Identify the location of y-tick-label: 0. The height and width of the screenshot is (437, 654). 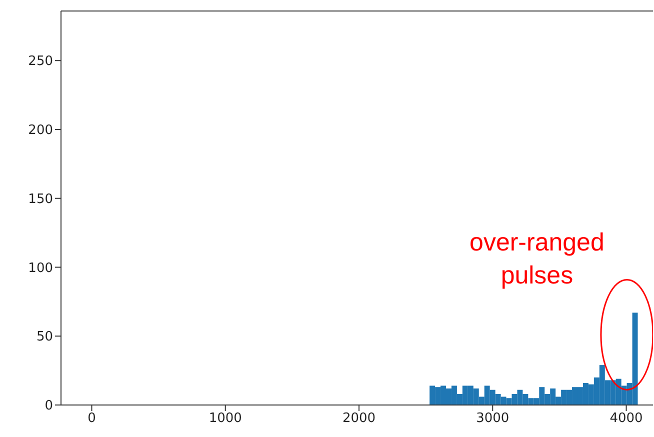
(48, 406).